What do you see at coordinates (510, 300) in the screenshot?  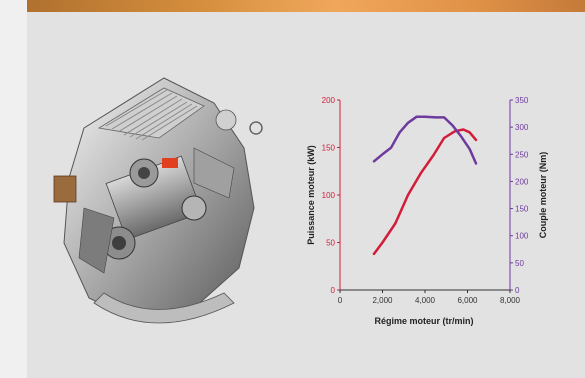 I see `x-tick-label: 8,000` at bounding box center [510, 300].